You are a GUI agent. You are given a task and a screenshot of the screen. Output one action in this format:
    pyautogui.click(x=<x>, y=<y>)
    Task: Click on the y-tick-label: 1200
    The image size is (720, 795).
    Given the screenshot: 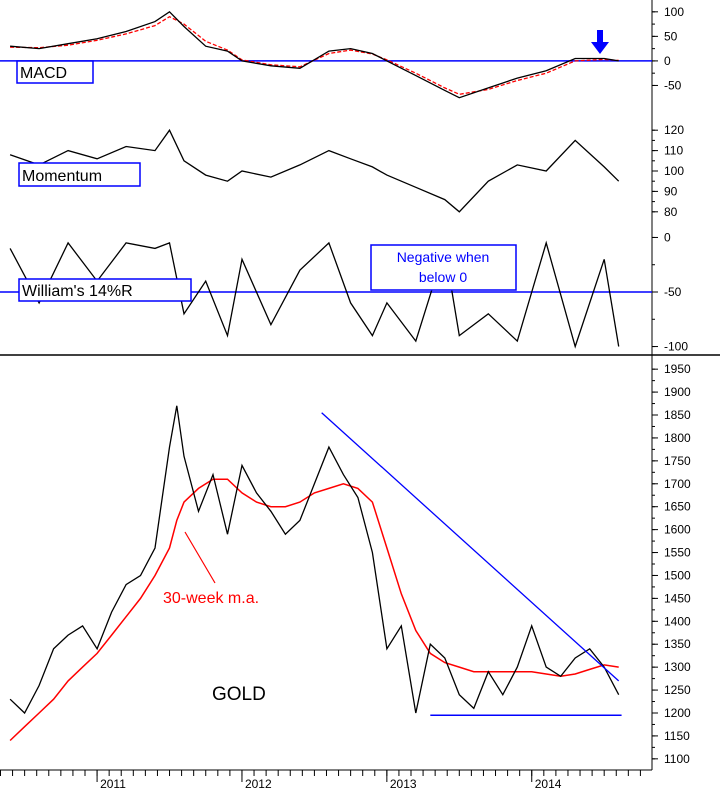 What is the action you would take?
    pyautogui.click(x=677, y=713)
    